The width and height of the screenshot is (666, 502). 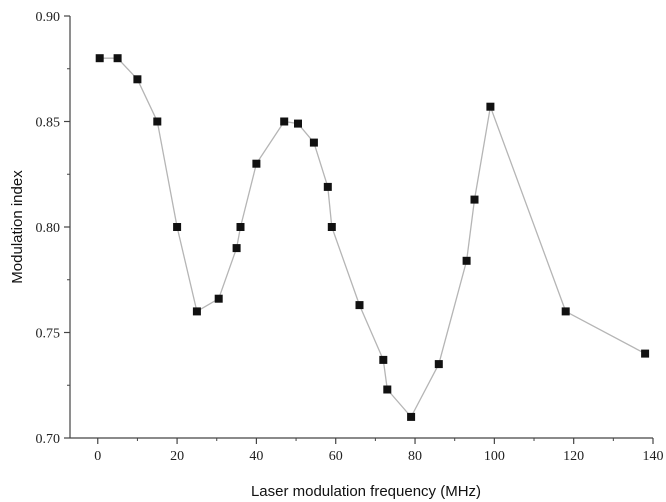 I want to click on x-tick-label: 140, so click(x=653, y=456).